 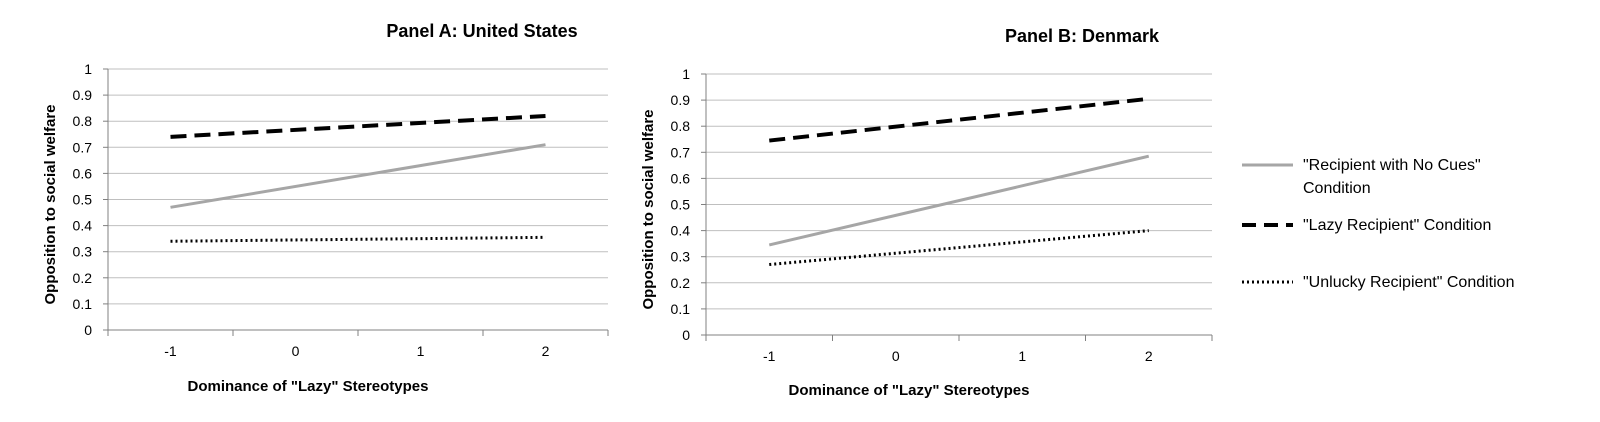 What do you see at coordinates (481, 31) in the screenshot?
I see `chart-title: Panel A: United States` at bounding box center [481, 31].